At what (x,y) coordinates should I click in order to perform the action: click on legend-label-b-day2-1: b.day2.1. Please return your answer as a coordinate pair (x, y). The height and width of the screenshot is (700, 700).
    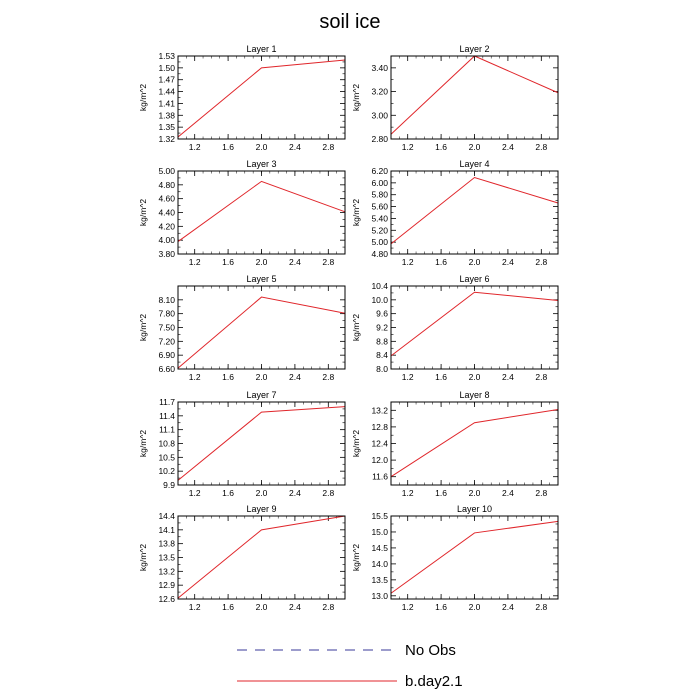
    Looking at the image, I should click on (434, 681).